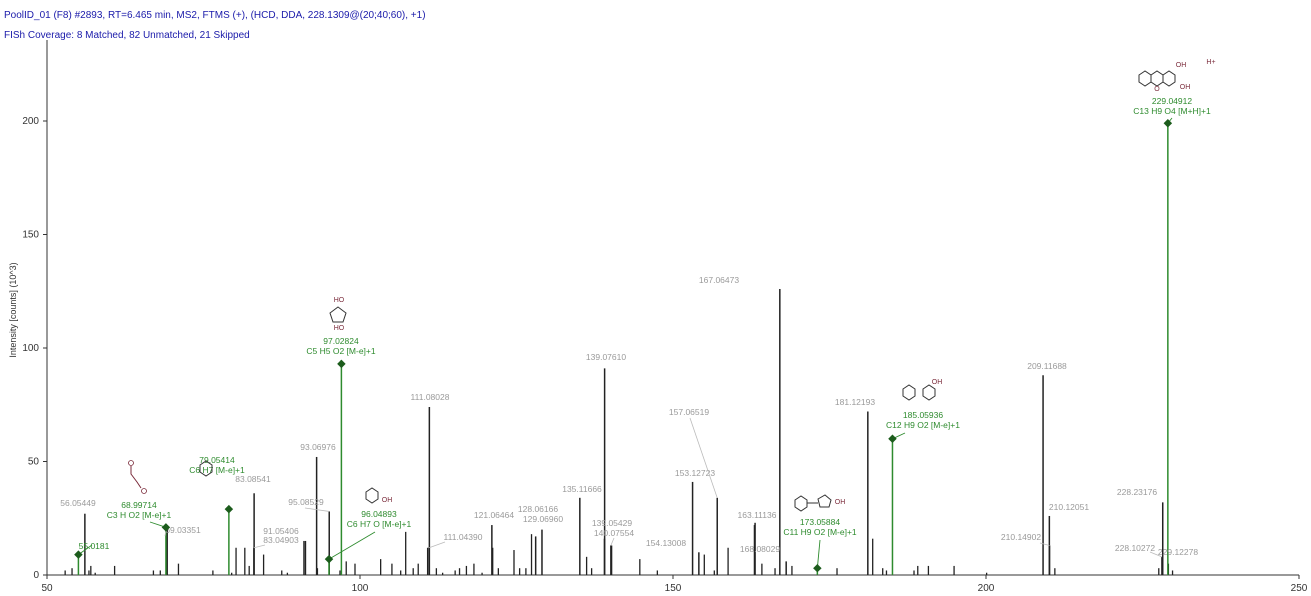 This screenshot has width=1311, height=596. What do you see at coordinates (78, 503) in the screenshot?
I see `peak-label: 56.05449` at bounding box center [78, 503].